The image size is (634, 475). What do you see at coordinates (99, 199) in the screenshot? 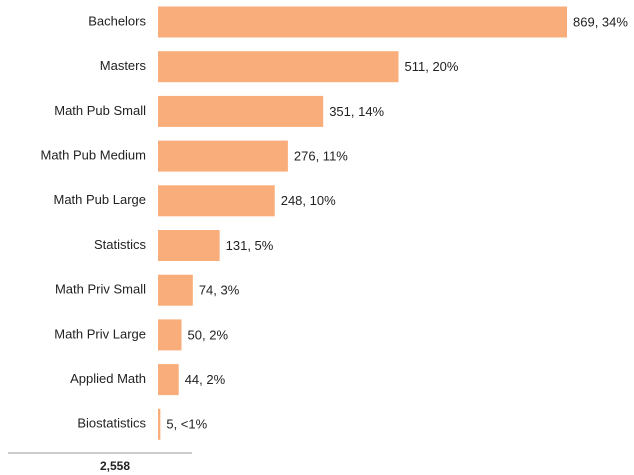
I see `category-label: Math Pub Large` at bounding box center [99, 199].